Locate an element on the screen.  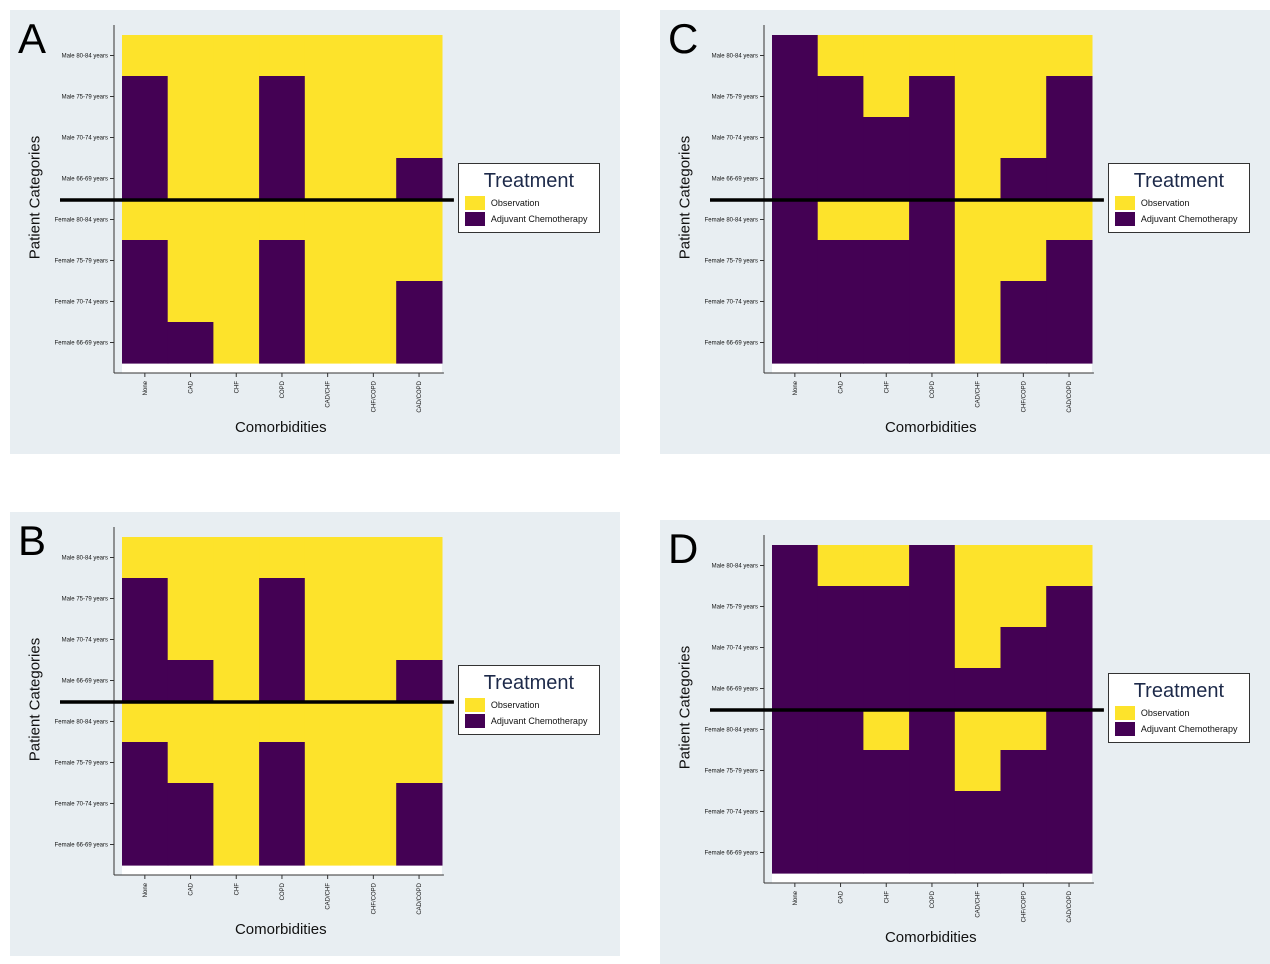
legend-swatch is located at coordinates (1124, 219).